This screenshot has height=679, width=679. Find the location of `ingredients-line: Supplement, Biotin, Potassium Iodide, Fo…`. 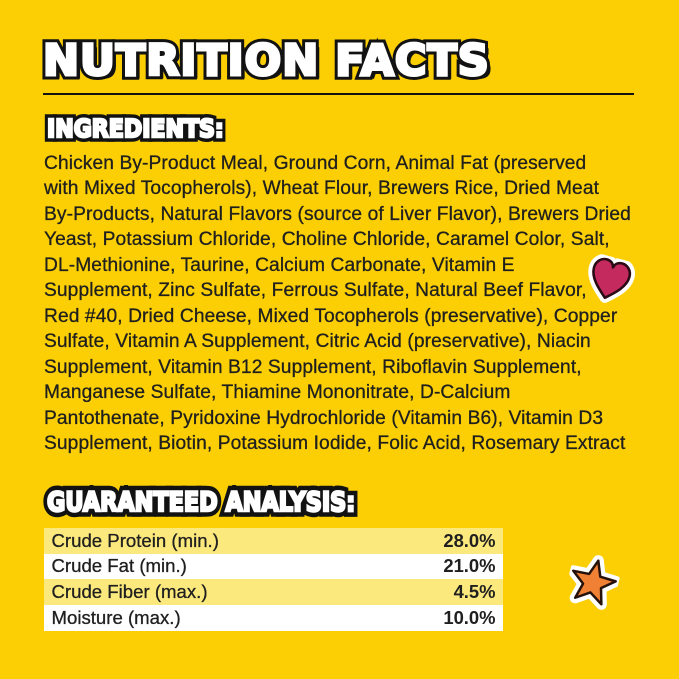

ingredients-line: Supplement, Biotin, Potassium Iodide, Fo… is located at coordinates (335, 443).